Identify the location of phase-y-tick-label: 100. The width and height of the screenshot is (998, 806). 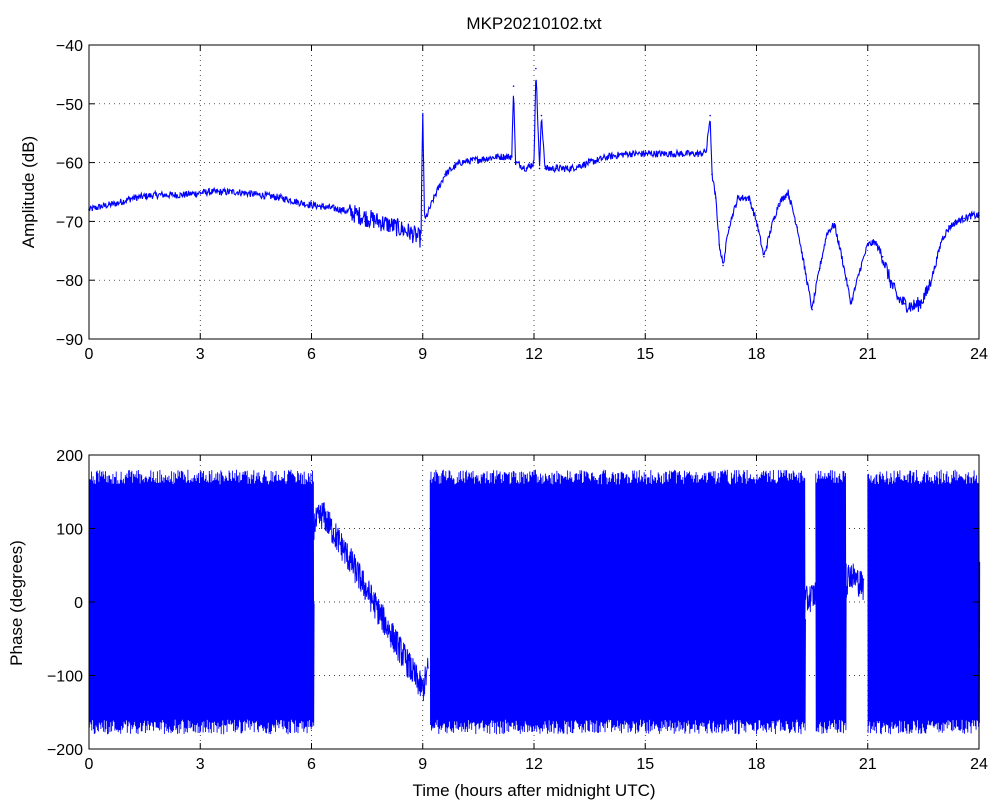
(69, 530).